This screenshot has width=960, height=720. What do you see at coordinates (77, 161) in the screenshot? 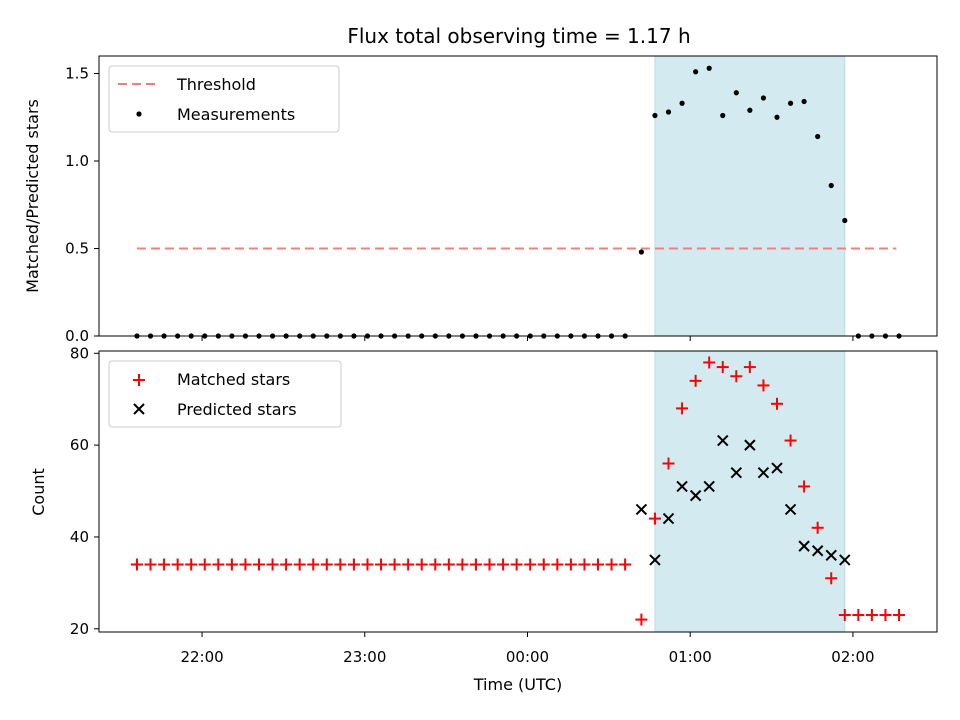
I see `top-ytick-label-2: 1.0` at bounding box center [77, 161].